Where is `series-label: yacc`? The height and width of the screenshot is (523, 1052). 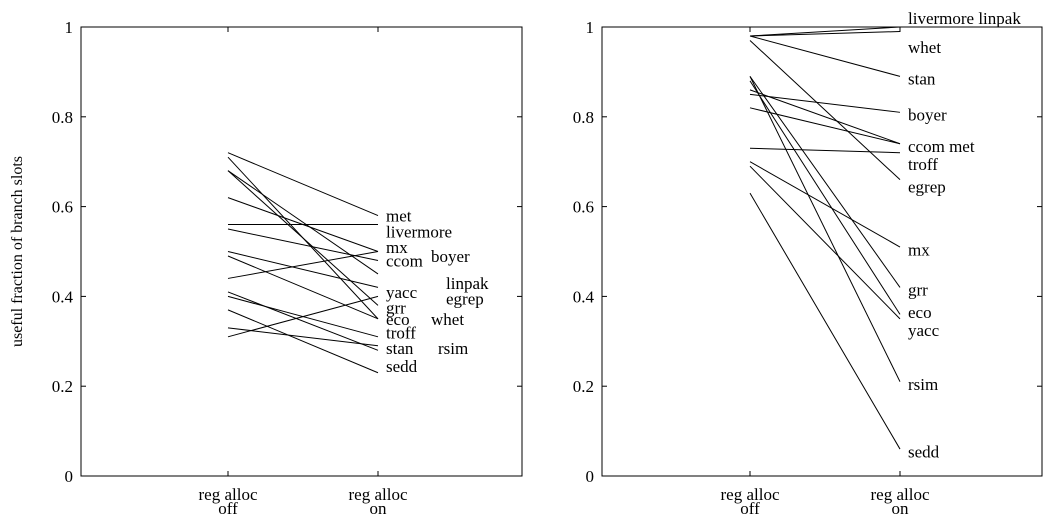 series-label: yacc is located at coordinates (924, 330).